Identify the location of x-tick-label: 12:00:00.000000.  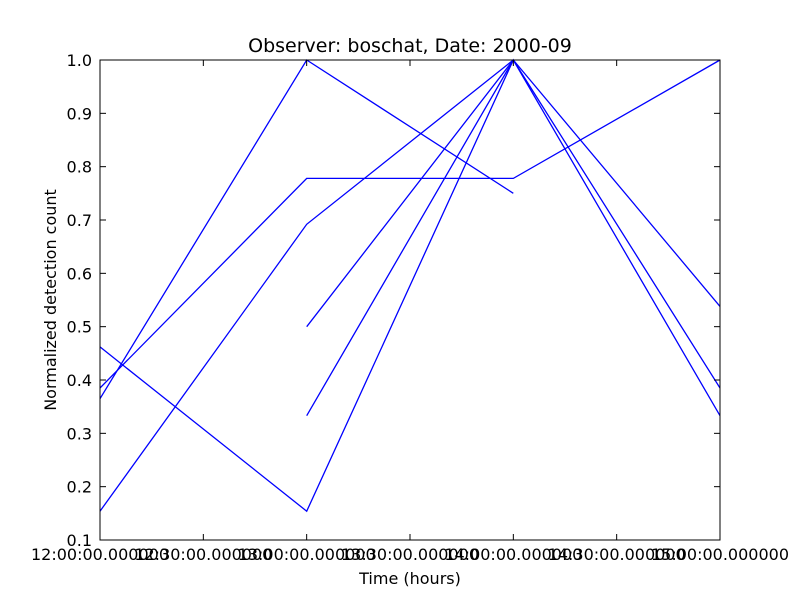
(100, 554).